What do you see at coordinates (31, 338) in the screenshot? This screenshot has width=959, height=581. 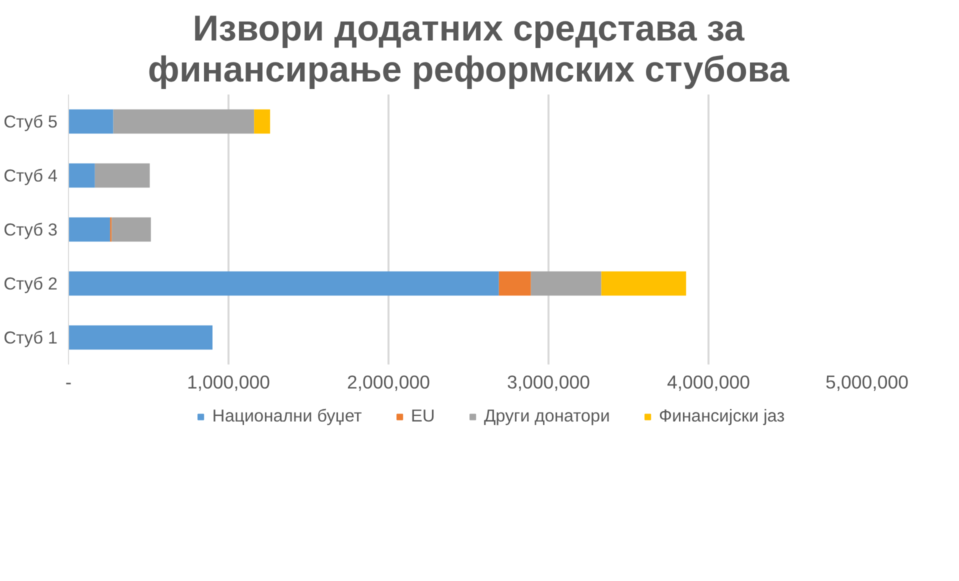 I see `y-tick-label: Стуб 1` at bounding box center [31, 338].